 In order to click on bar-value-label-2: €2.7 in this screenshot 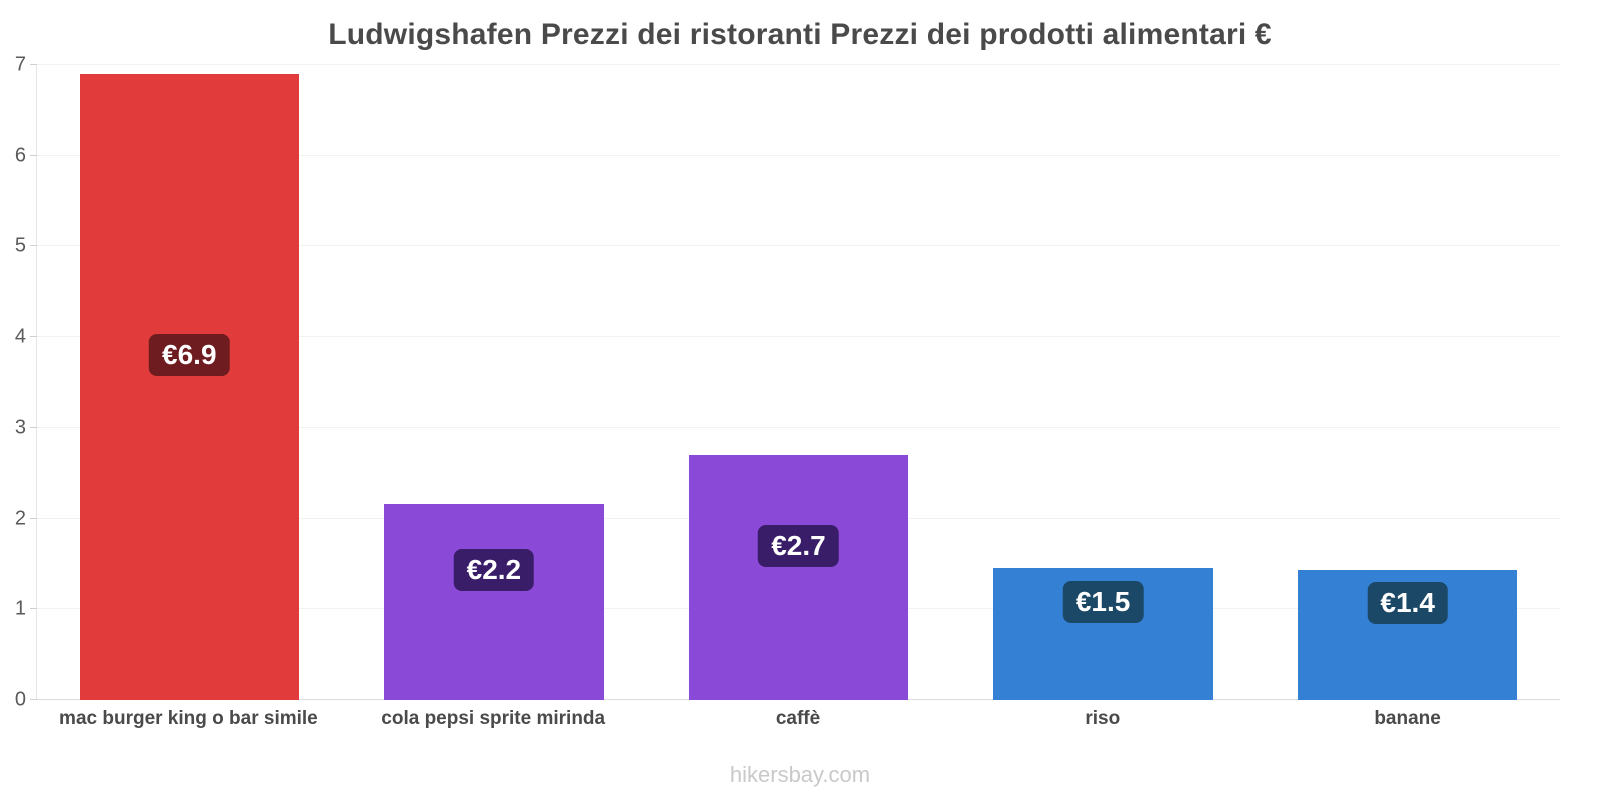, I will do `click(798, 545)`.